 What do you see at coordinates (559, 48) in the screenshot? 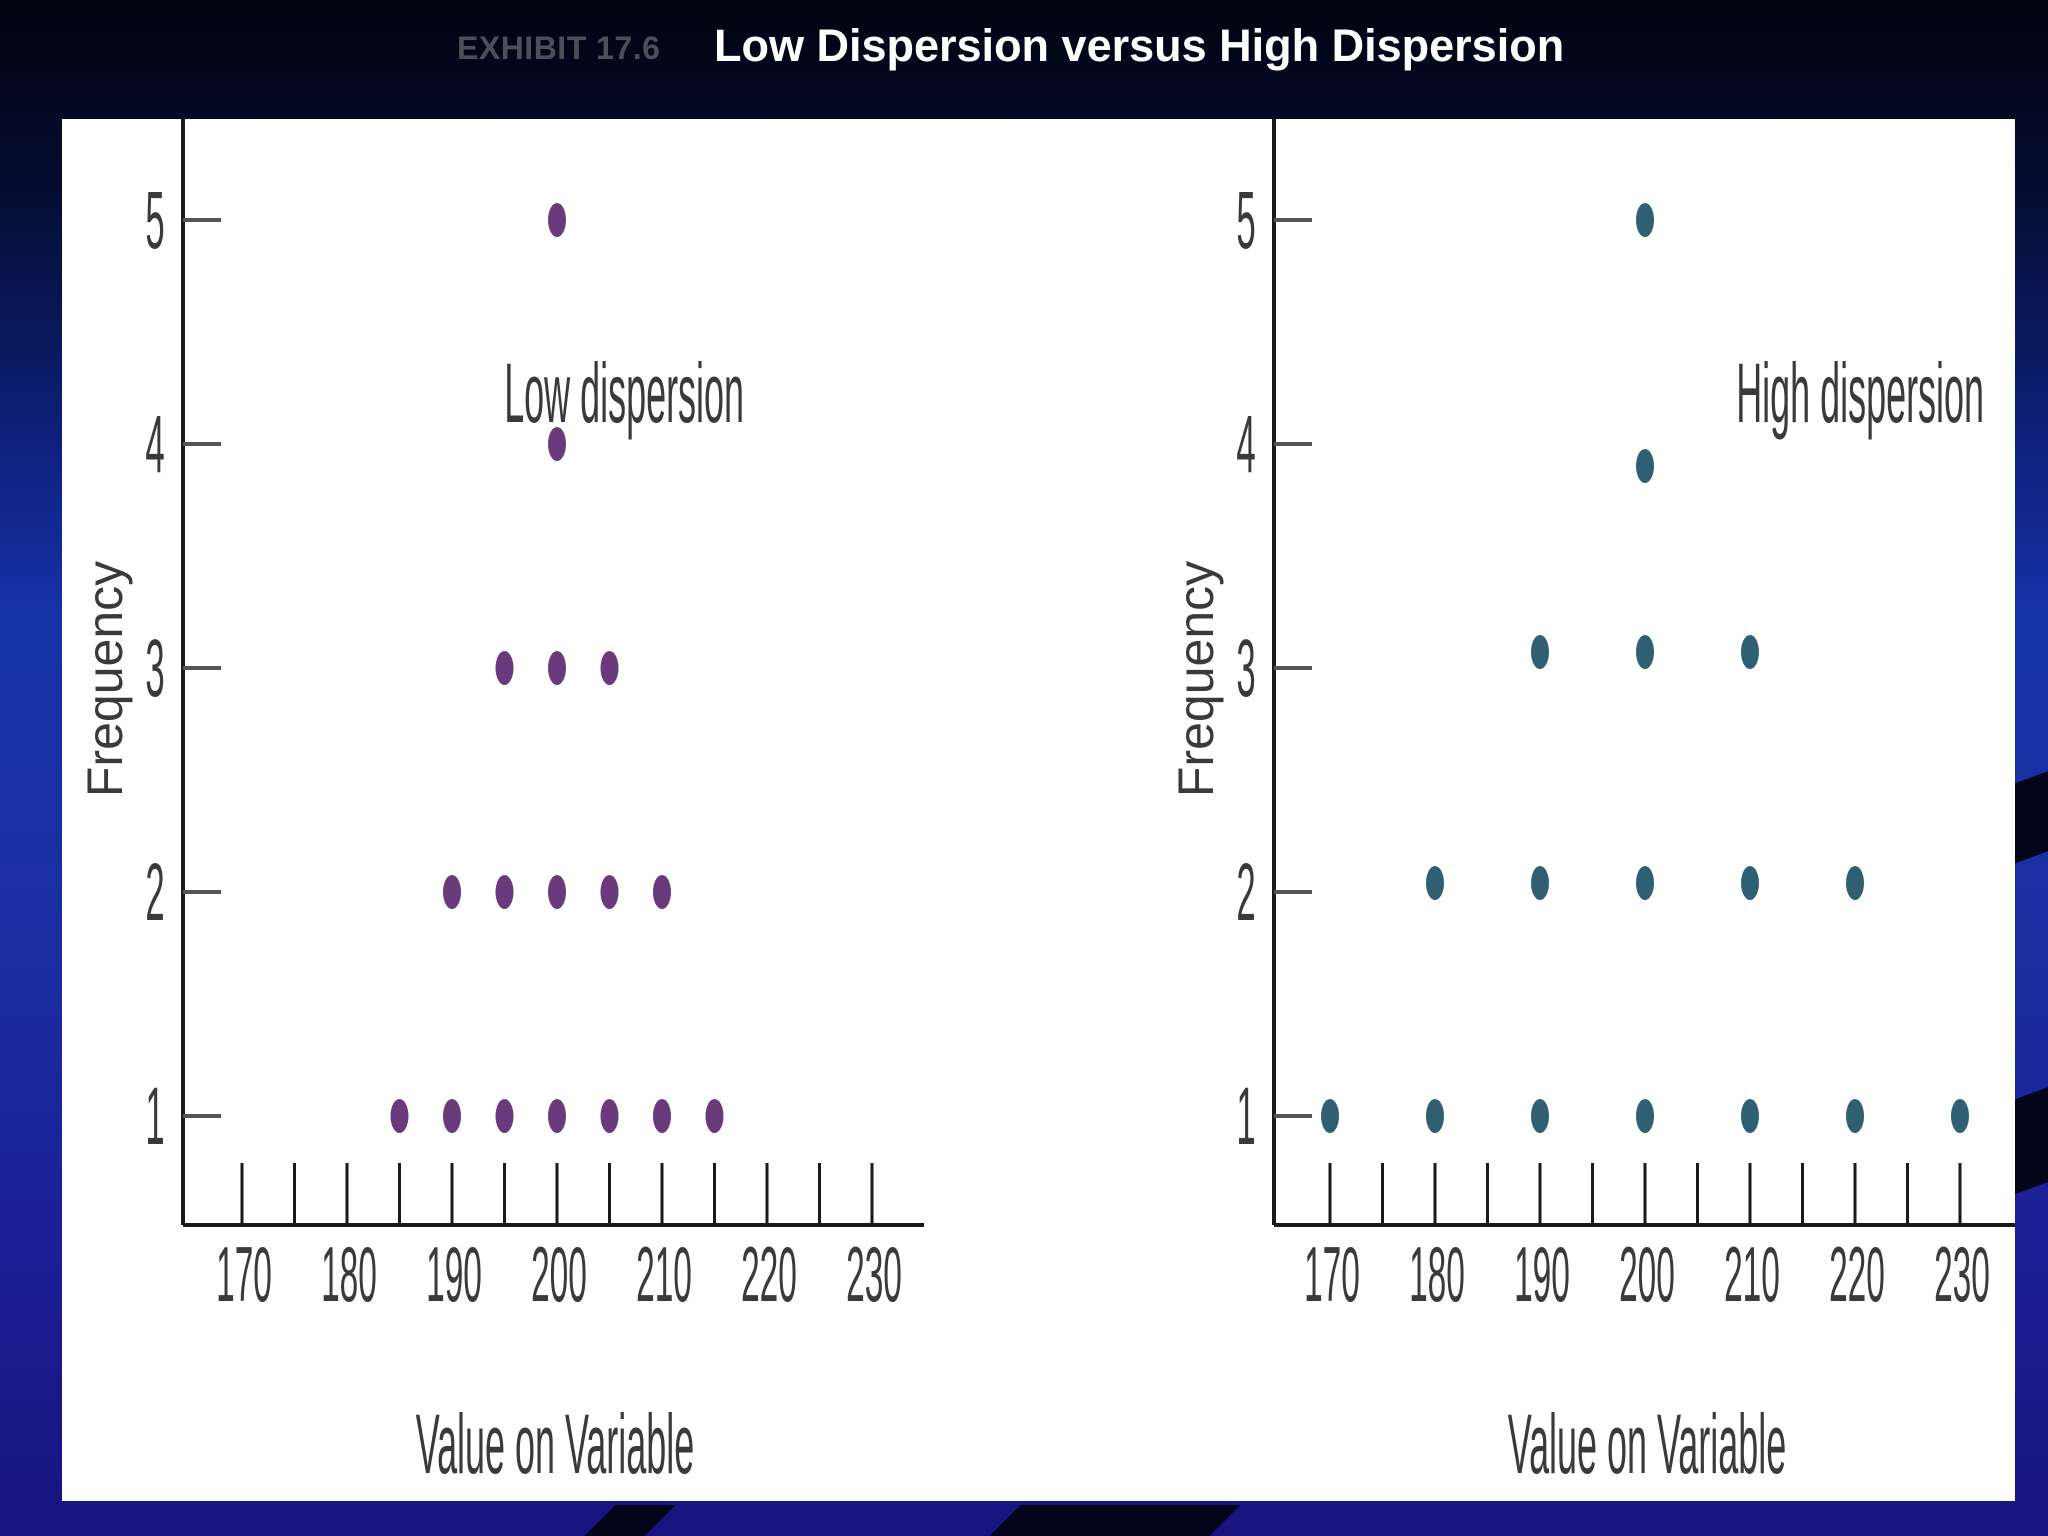
I see `exhibit-label: EXHIBIT 17.6` at bounding box center [559, 48].